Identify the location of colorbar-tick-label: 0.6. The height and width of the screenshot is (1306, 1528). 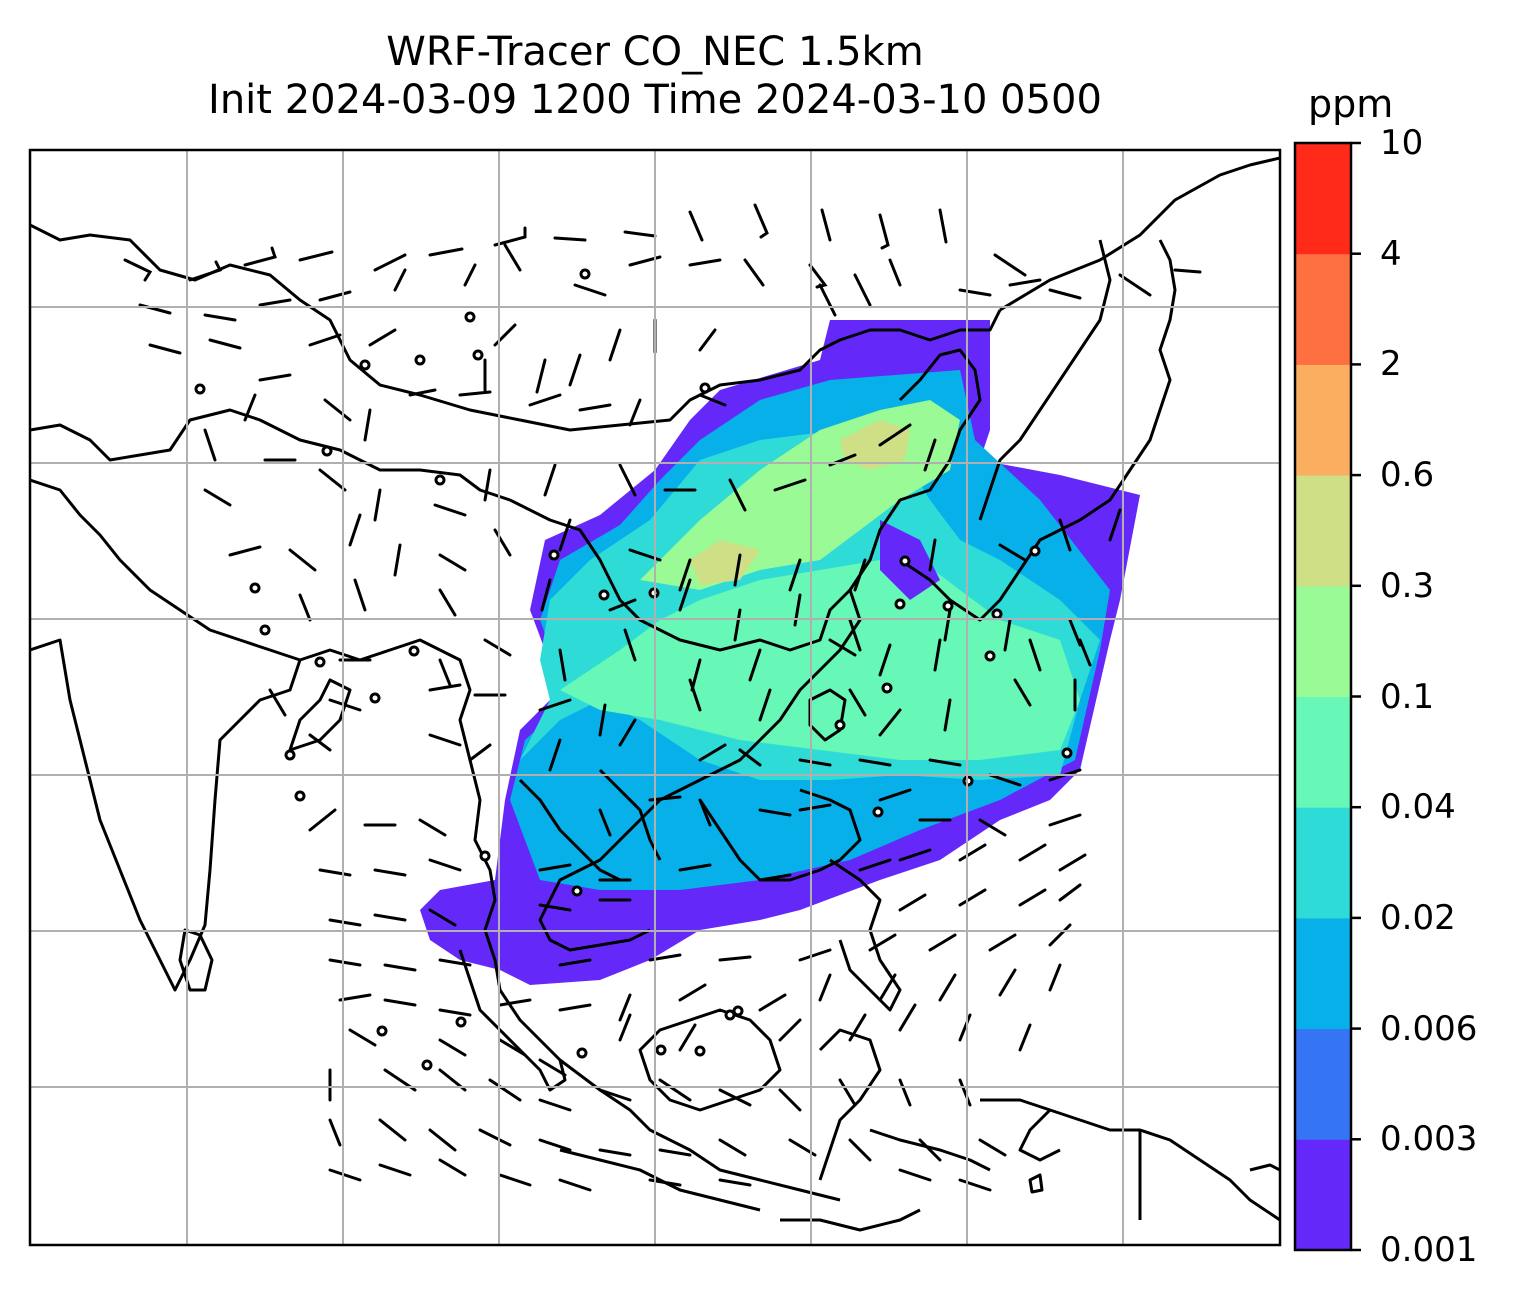
(1407, 475).